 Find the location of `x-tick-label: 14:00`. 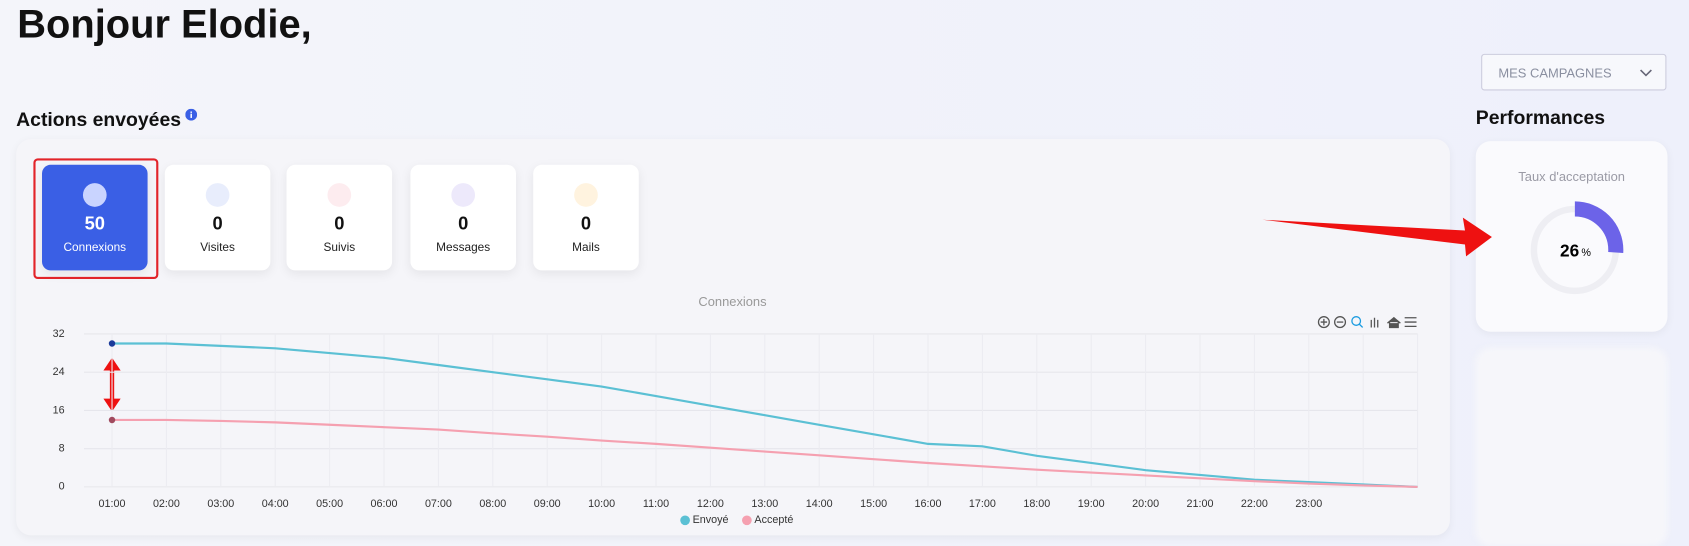

x-tick-label: 14:00 is located at coordinates (819, 504).